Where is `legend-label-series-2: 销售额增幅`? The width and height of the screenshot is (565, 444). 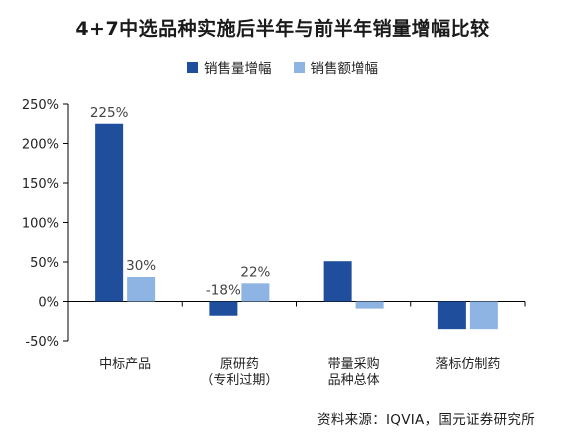
legend-label-series-2: 销售额增幅 is located at coordinates (344, 69).